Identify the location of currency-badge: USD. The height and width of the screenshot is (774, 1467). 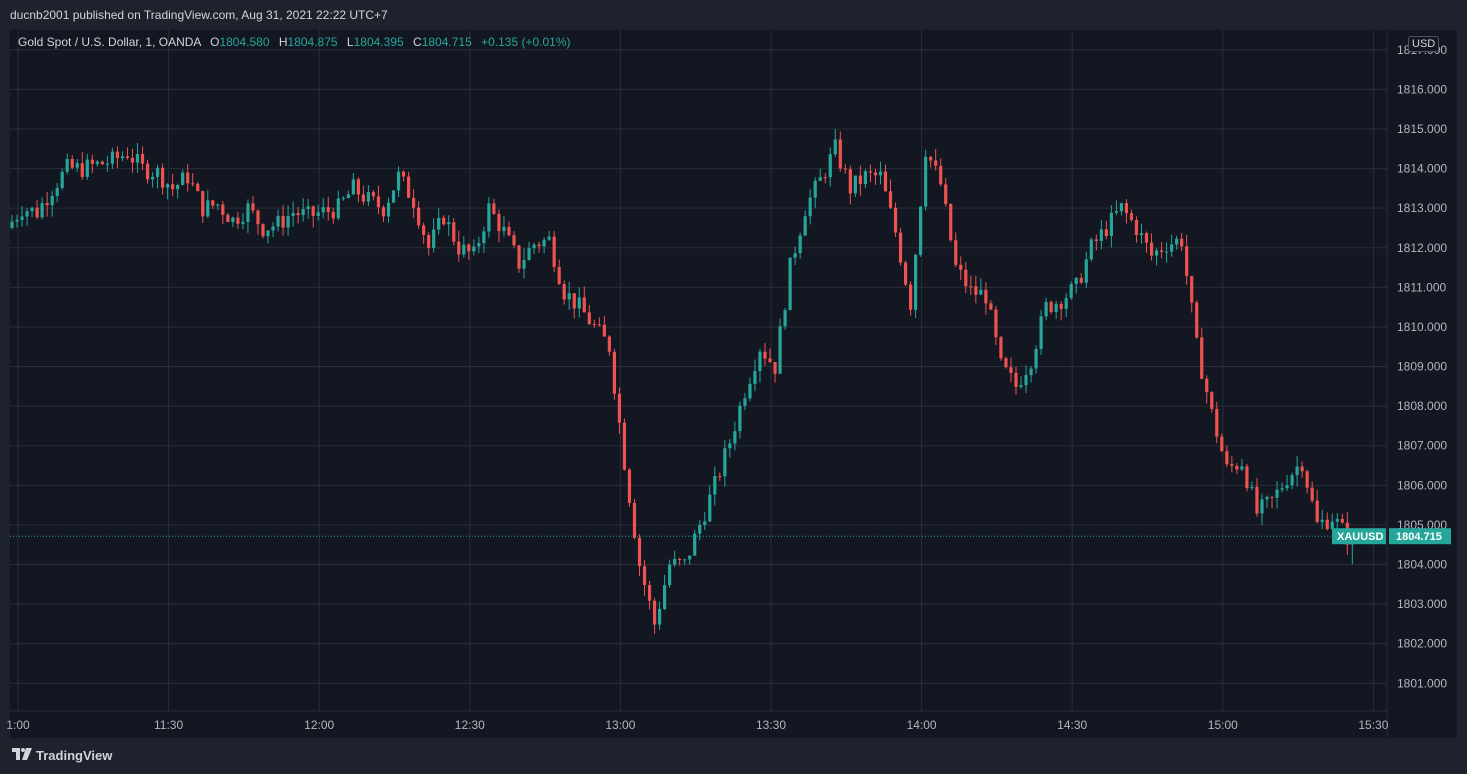
(1424, 44).